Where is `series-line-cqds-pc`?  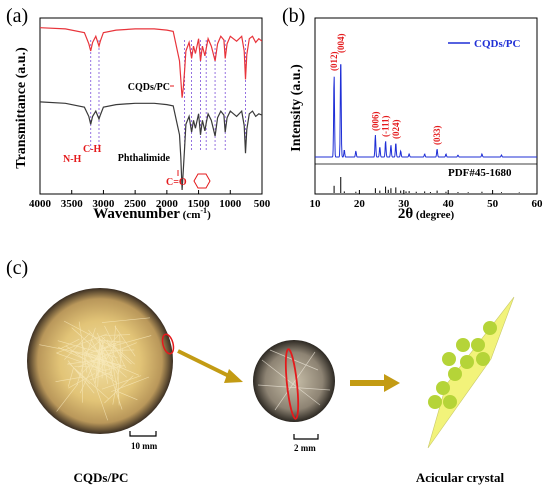 series-line-cqds-pc is located at coordinates (151, 62).